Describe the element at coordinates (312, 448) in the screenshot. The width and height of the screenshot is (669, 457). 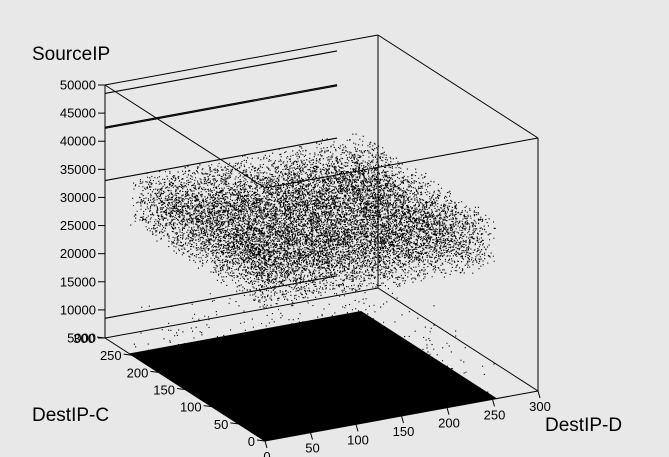
I see `x-tick-label: 50` at that location.